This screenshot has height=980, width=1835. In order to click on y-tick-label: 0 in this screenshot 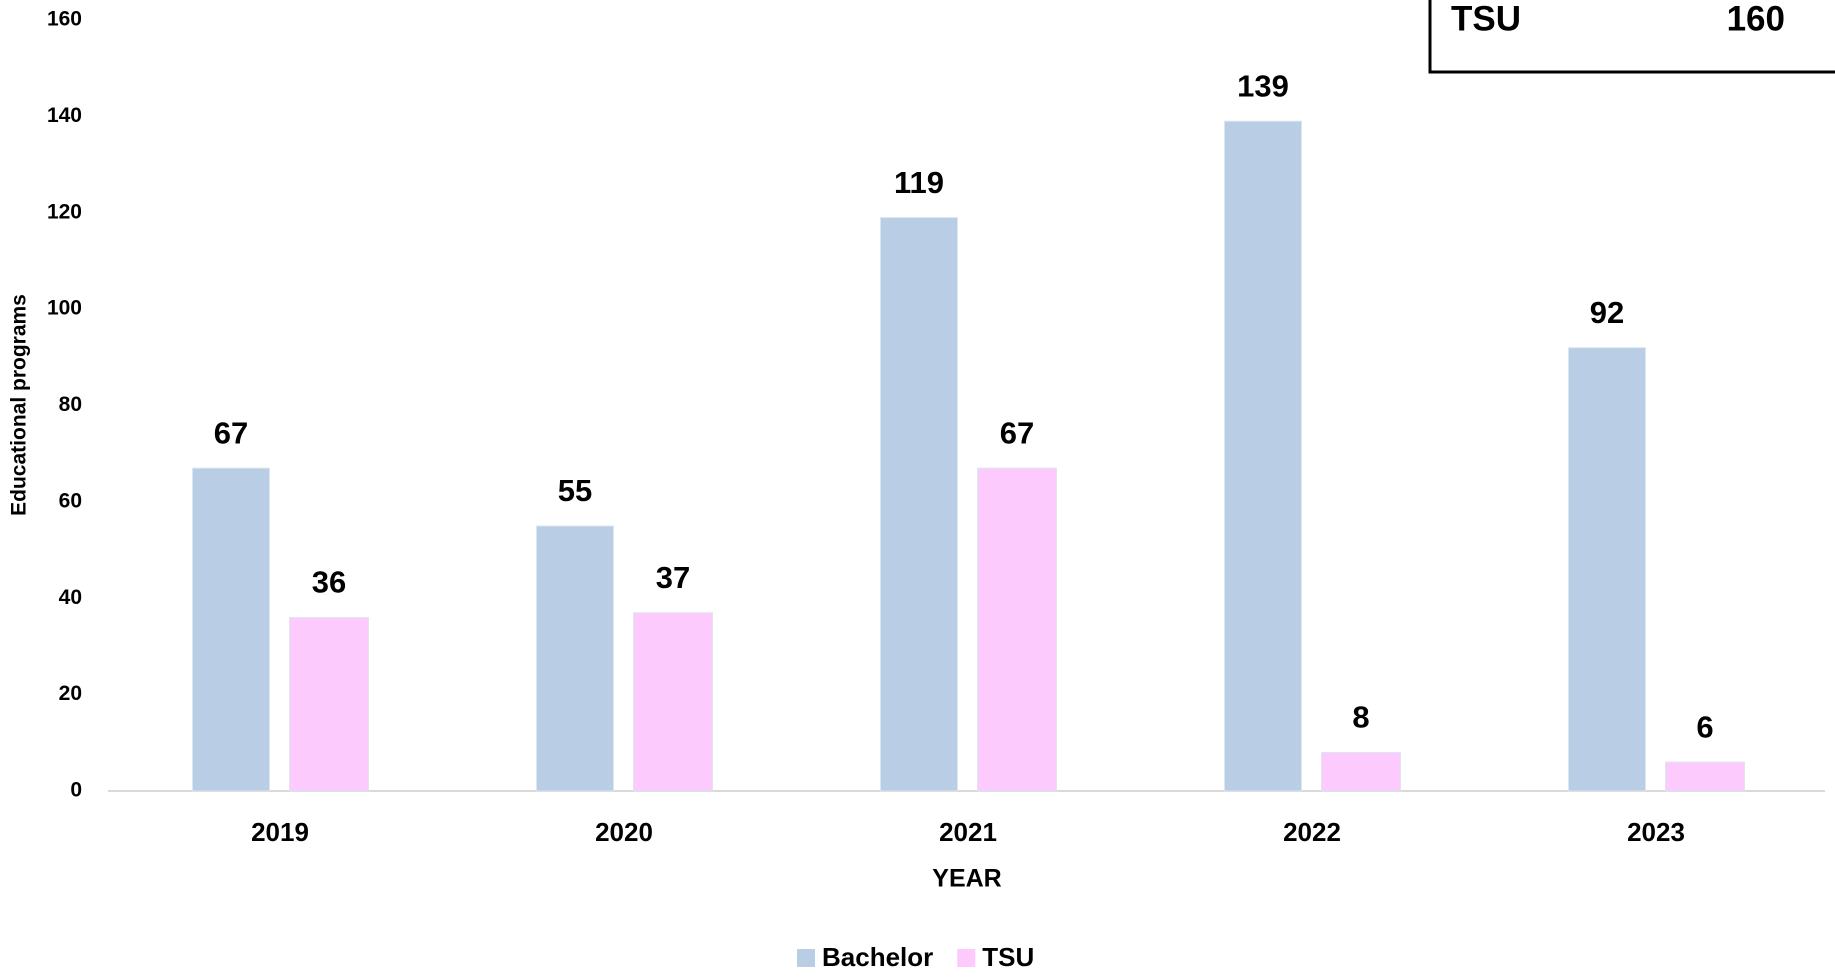, I will do `click(76, 790)`.